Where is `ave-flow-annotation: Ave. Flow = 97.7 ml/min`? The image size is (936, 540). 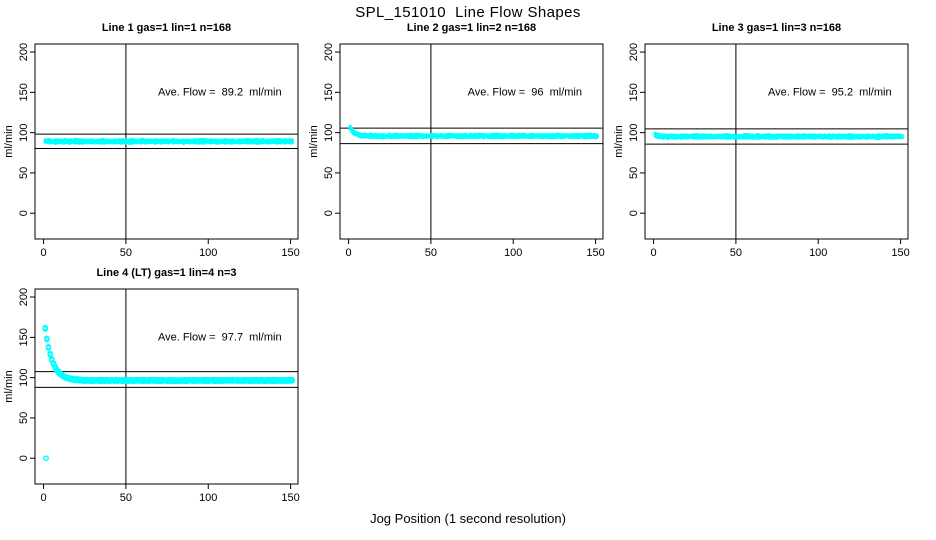
ave-flow-annotation: Ave. Flow = 97.7 ml/min is located at coordinates (220, 338).